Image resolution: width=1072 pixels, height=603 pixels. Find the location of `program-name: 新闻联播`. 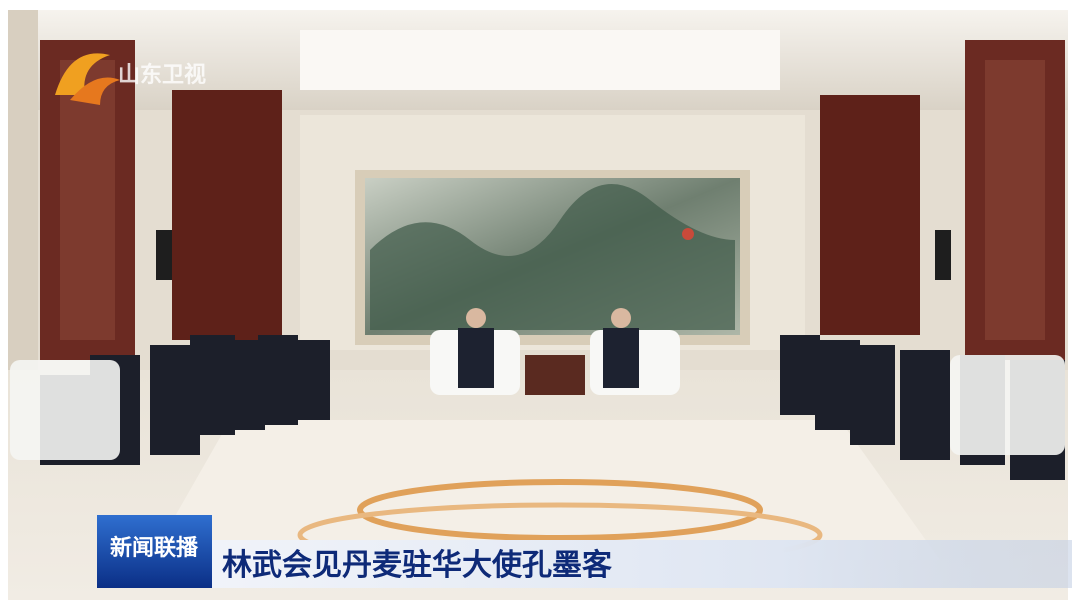

program-name: 新闻联播 is located at coordinates (154, 548).